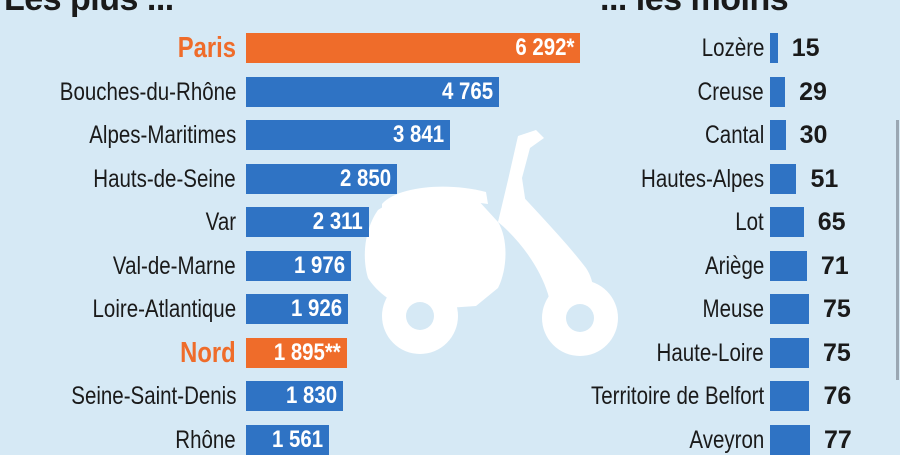  I want to click on left-bar-label: Alpes-Maritimes, so click(162, 135).